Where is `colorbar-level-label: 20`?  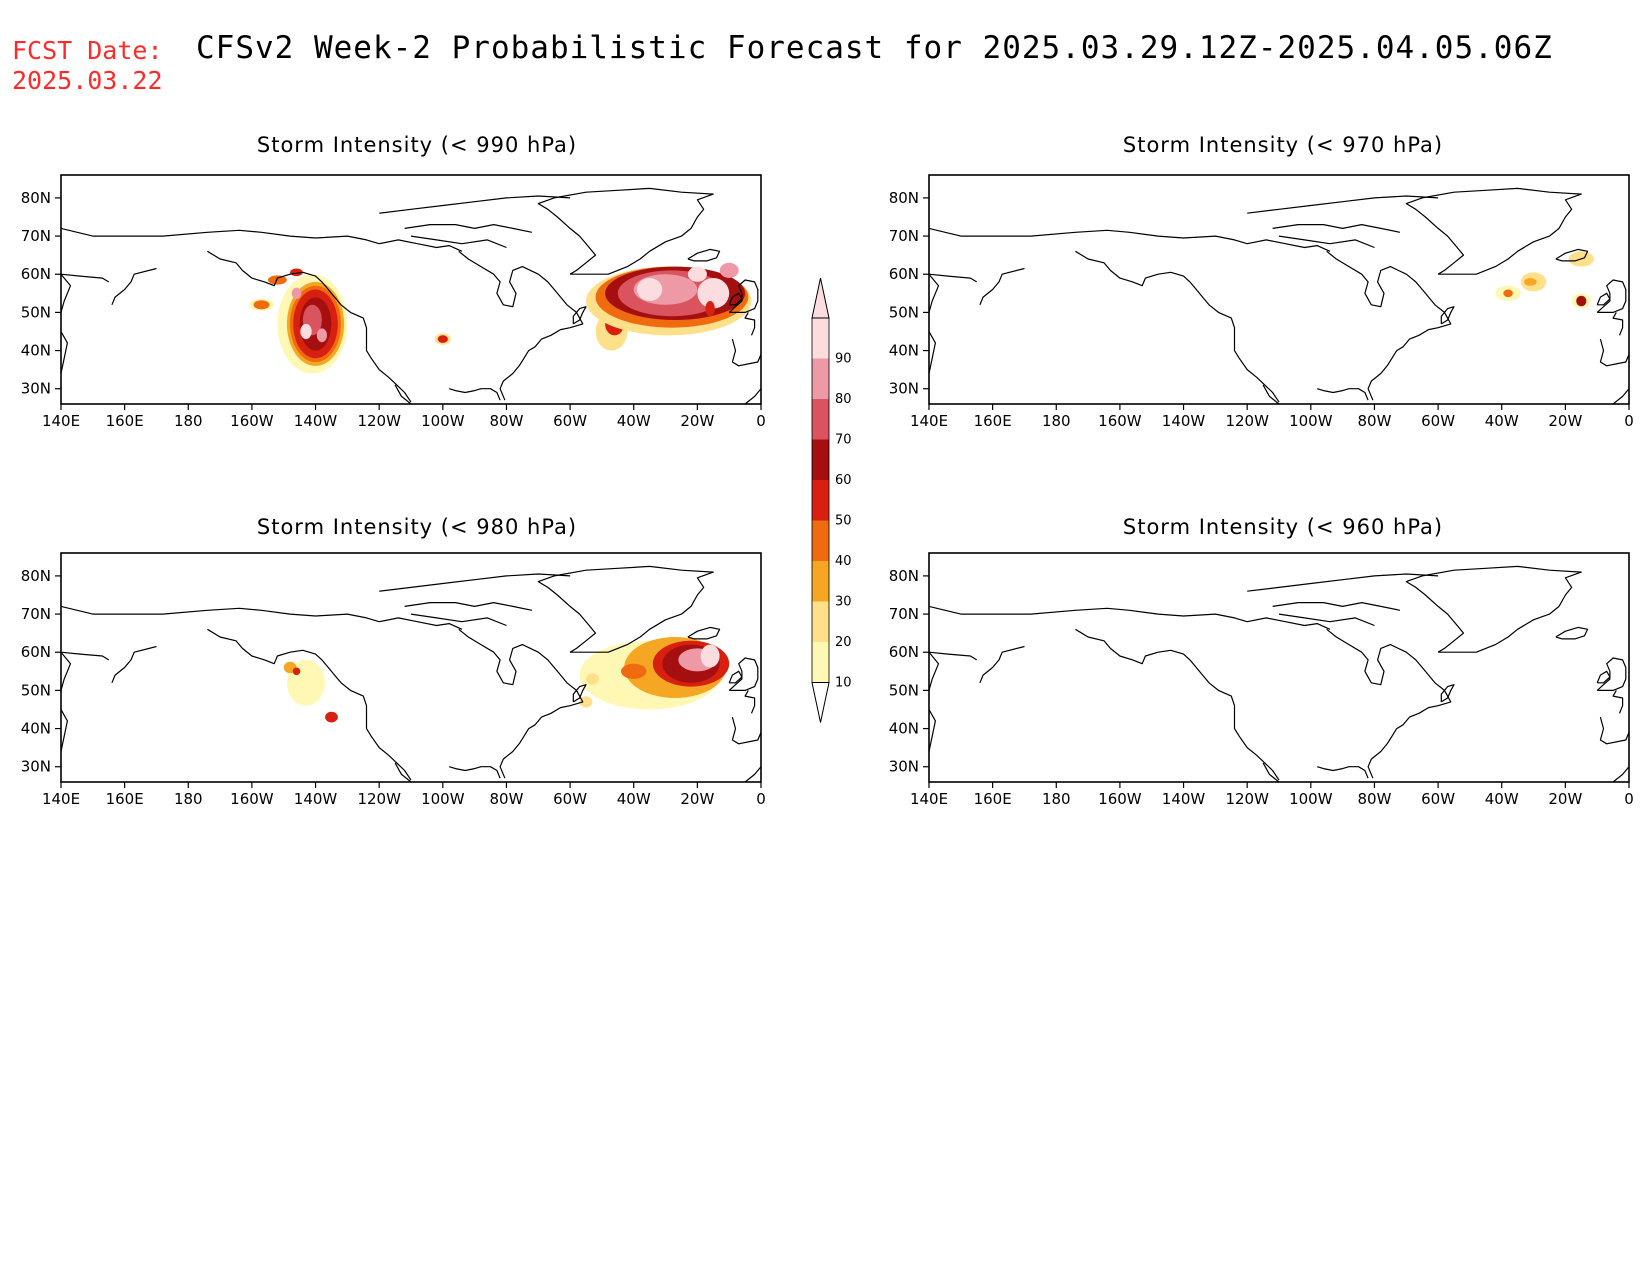 colorbar-level-label: 20 is located at coordinates (843, 642).